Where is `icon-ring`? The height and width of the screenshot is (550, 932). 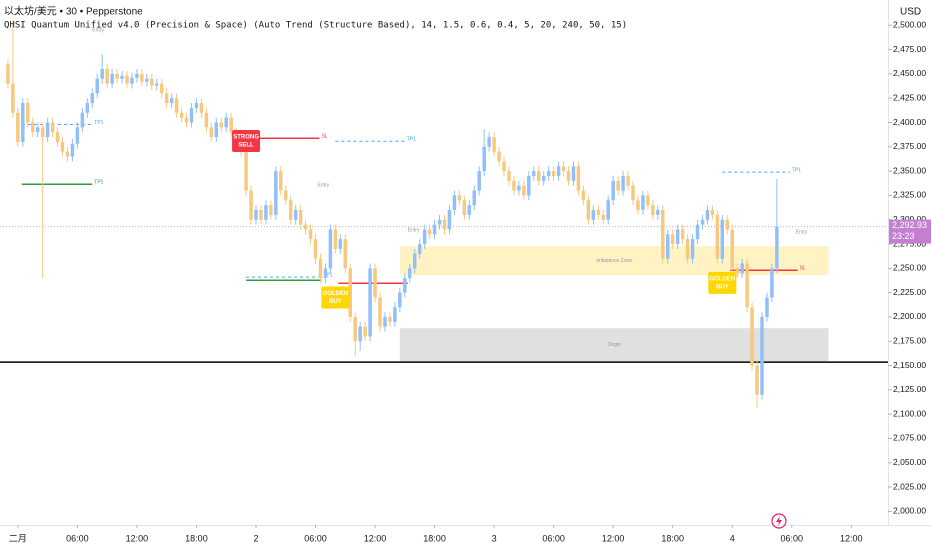 icon-ring is located at coordinates (779, 521).